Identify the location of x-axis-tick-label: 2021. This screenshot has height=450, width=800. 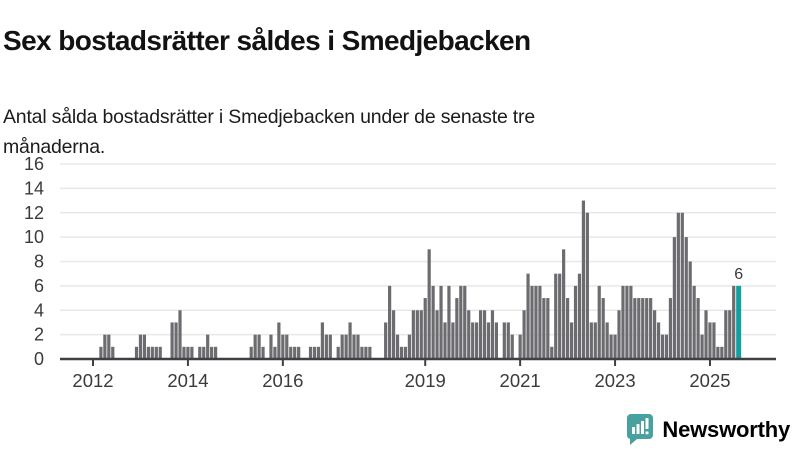
(520, 380).